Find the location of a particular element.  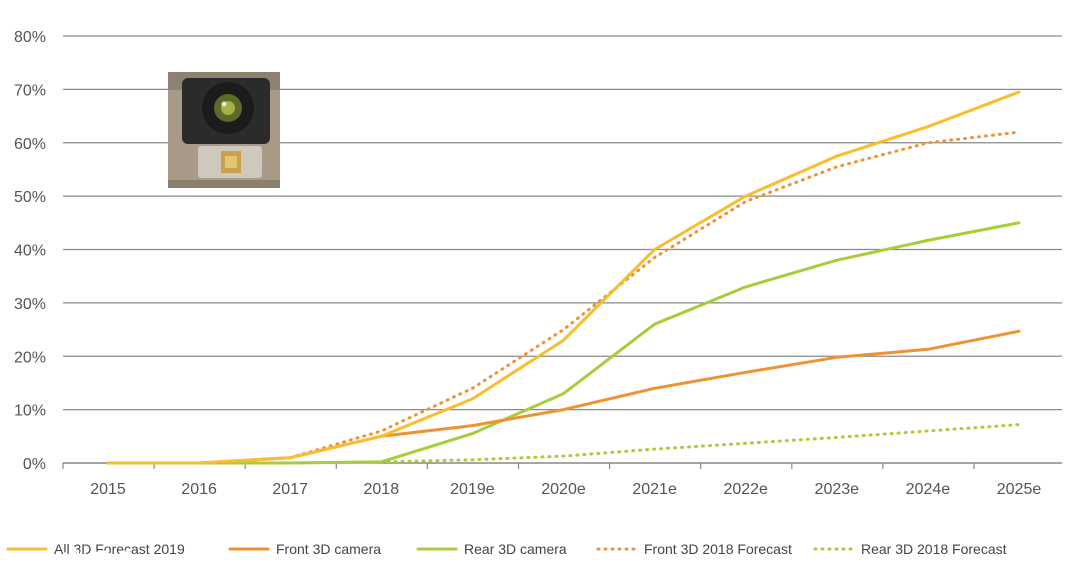

legend-label: All 3D Forecast 2019 is located at coordinates (119, 549).